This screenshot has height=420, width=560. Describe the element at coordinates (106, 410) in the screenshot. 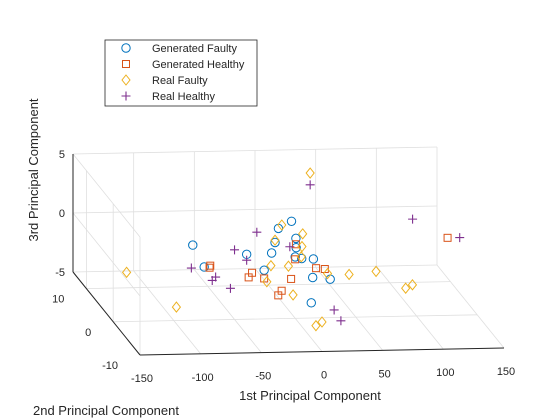

I see `y-axis-label: 2nd Principal Component` at that location.